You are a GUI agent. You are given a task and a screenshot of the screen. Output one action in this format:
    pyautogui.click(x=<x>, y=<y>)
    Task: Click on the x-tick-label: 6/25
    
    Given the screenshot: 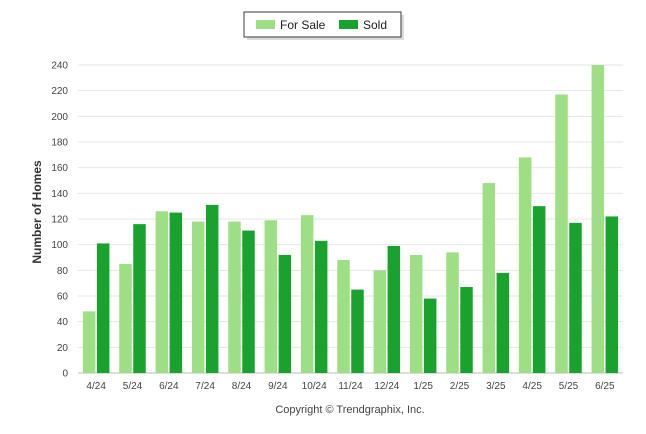 What is the action you would take?
    pyautogui.click(x=605, y=386)
    